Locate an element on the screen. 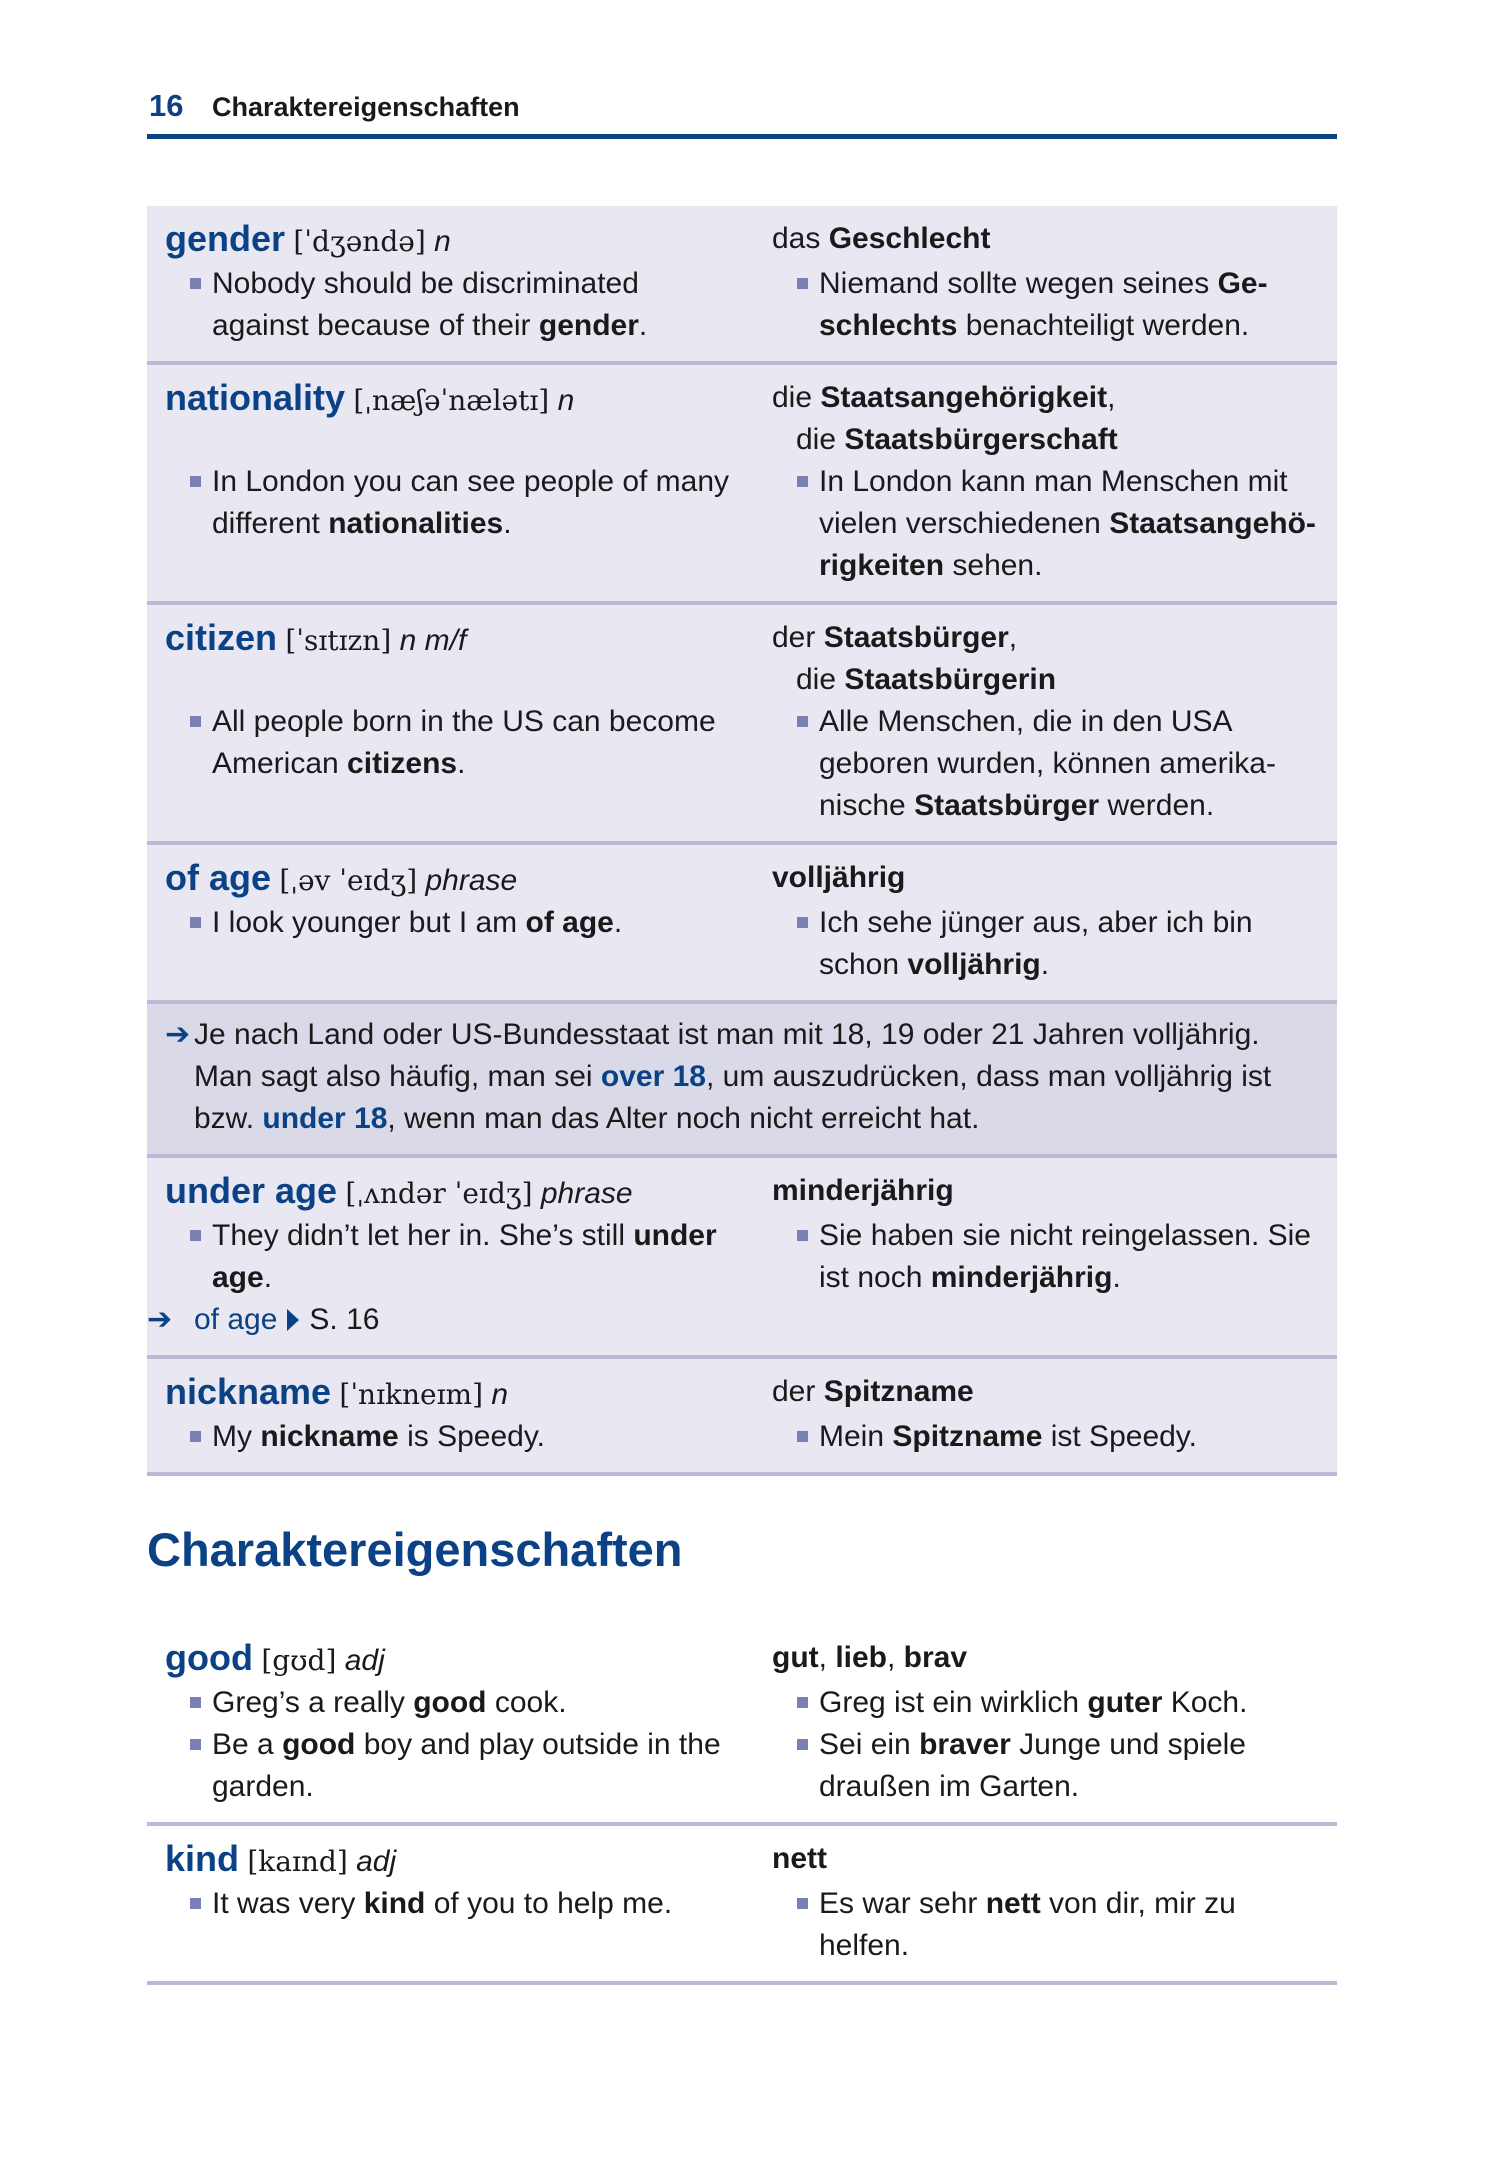 The width and height of the screenshot is (1512, 2162). headword: good is located at coordinates (209, 1657).